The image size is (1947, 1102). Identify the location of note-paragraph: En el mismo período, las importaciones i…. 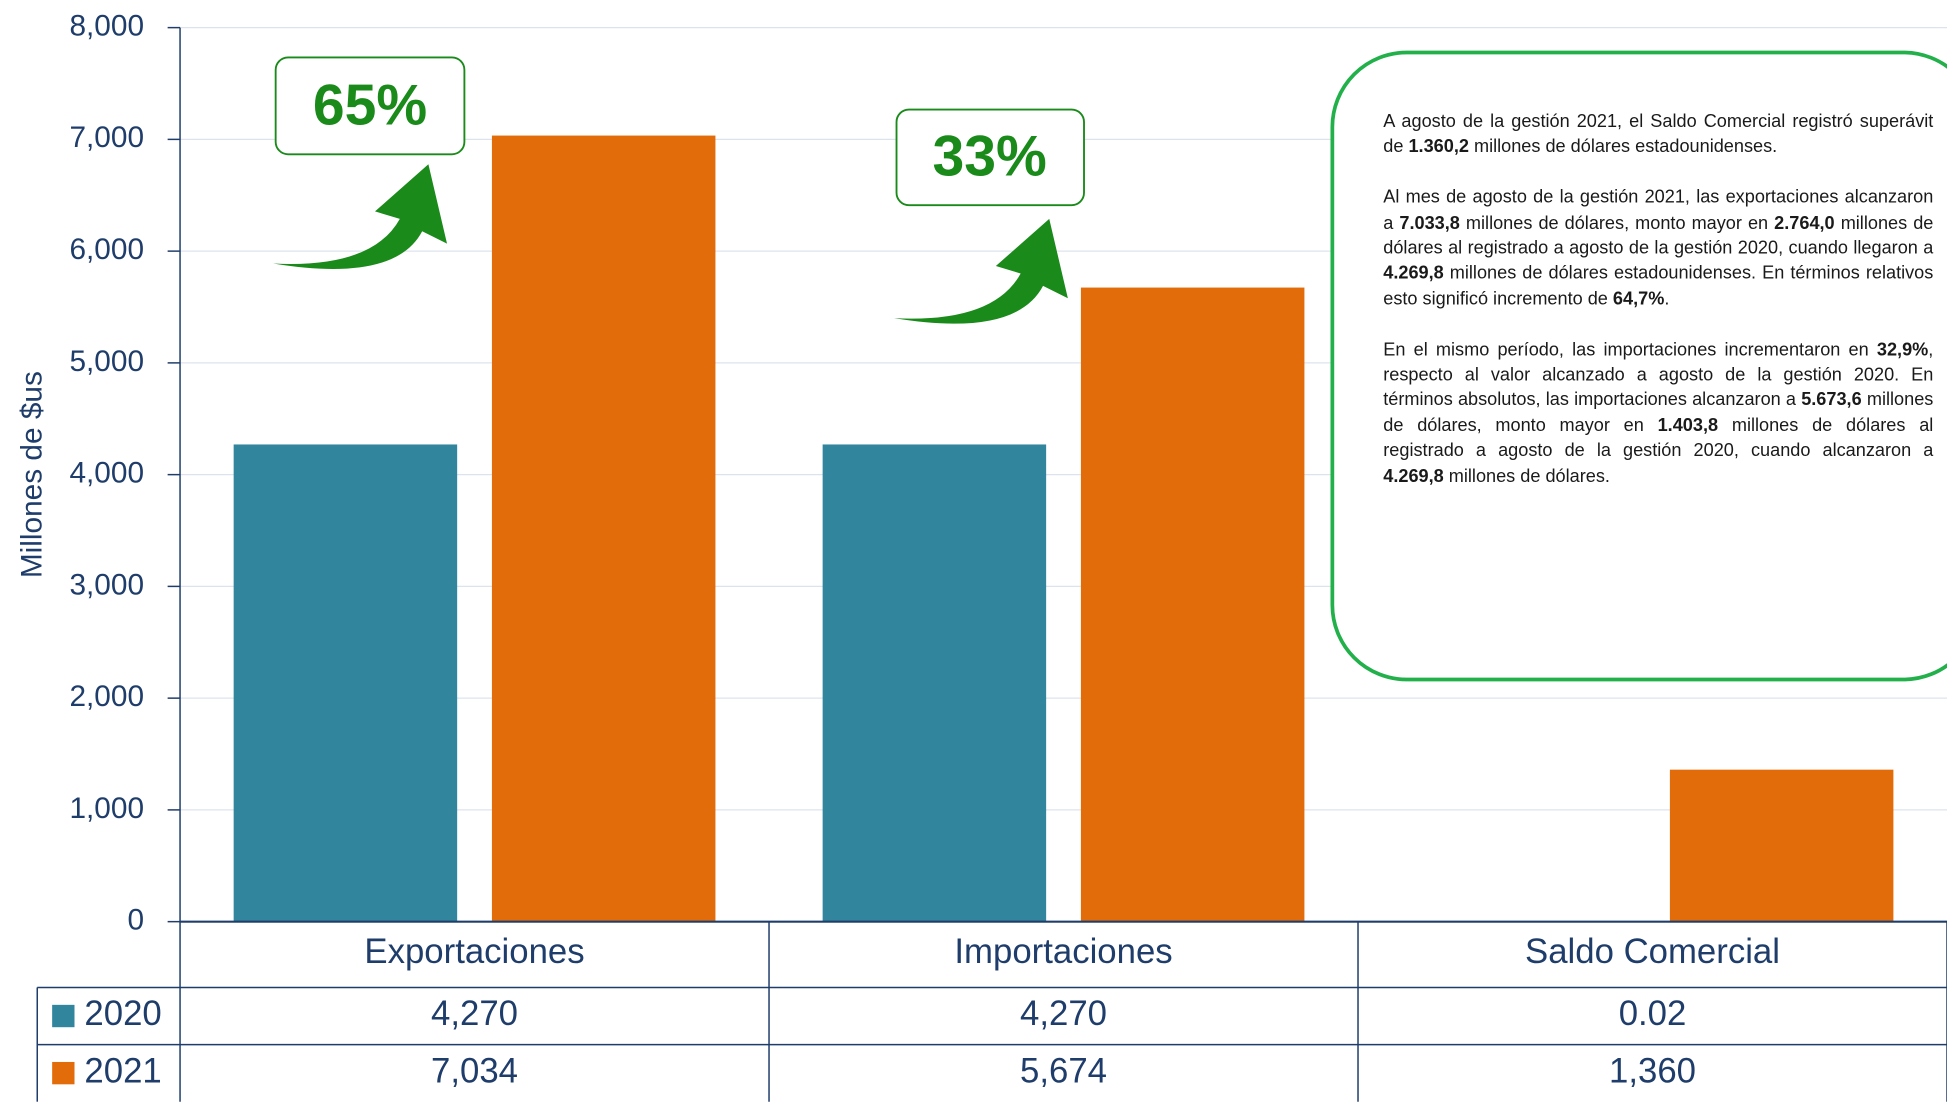
(1658, 414).